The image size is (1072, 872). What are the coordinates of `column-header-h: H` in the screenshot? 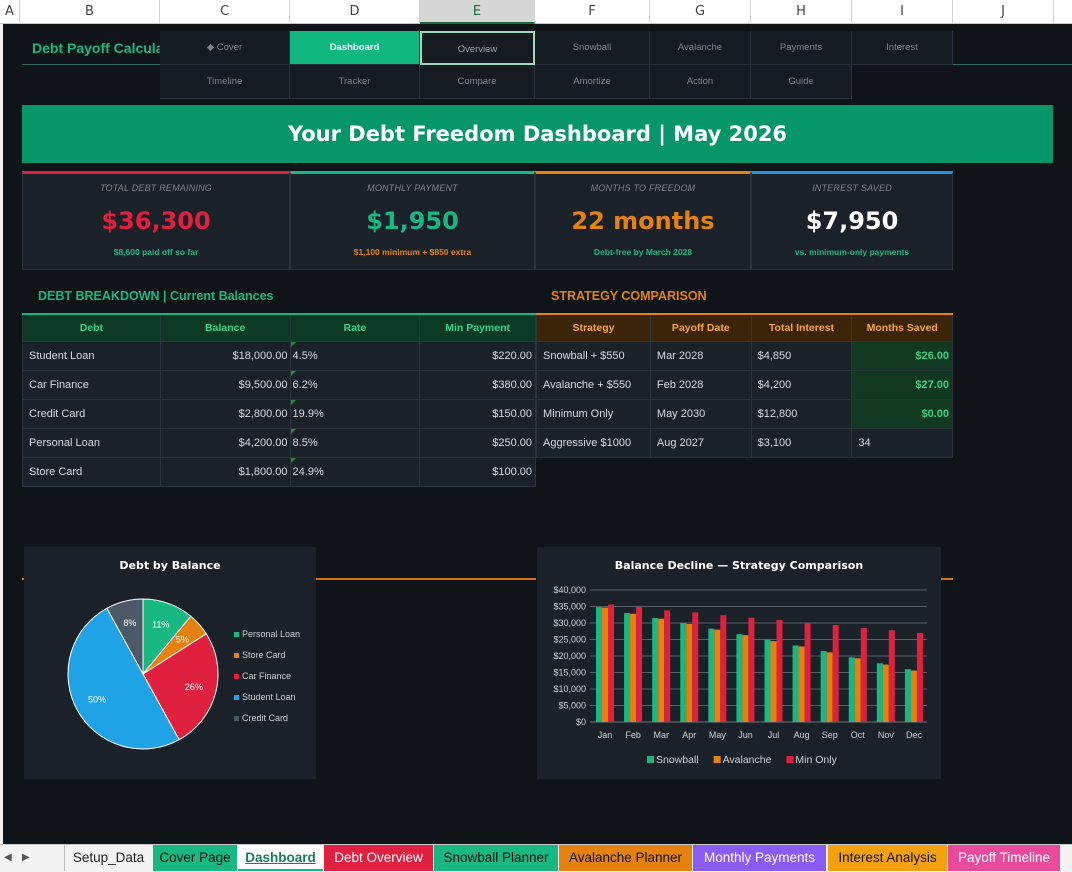 It's located at (801, 12).